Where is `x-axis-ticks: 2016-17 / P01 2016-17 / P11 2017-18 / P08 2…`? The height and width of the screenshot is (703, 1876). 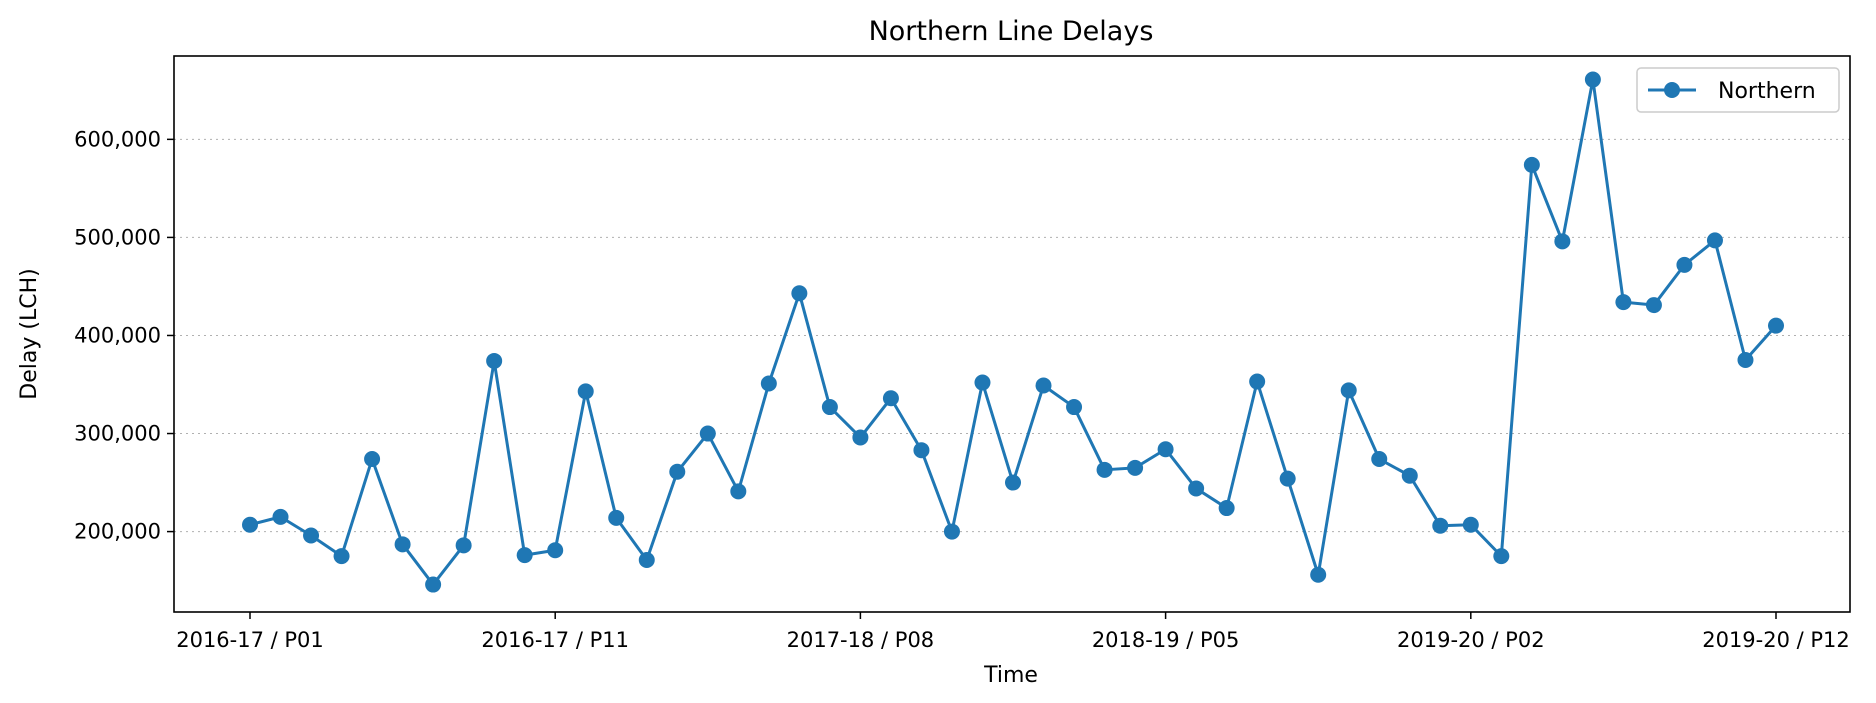 x-axis-ticks: 2016-17 / P01 2016-17 / P11 2017-18 / P08 2… is located at coordinates (1013, 632).